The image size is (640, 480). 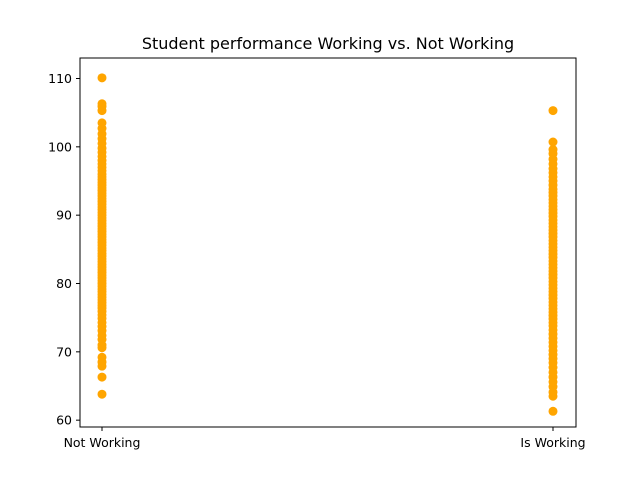 I want to click on x-axis: Not Working Is Working, so click(x=325, y=438).